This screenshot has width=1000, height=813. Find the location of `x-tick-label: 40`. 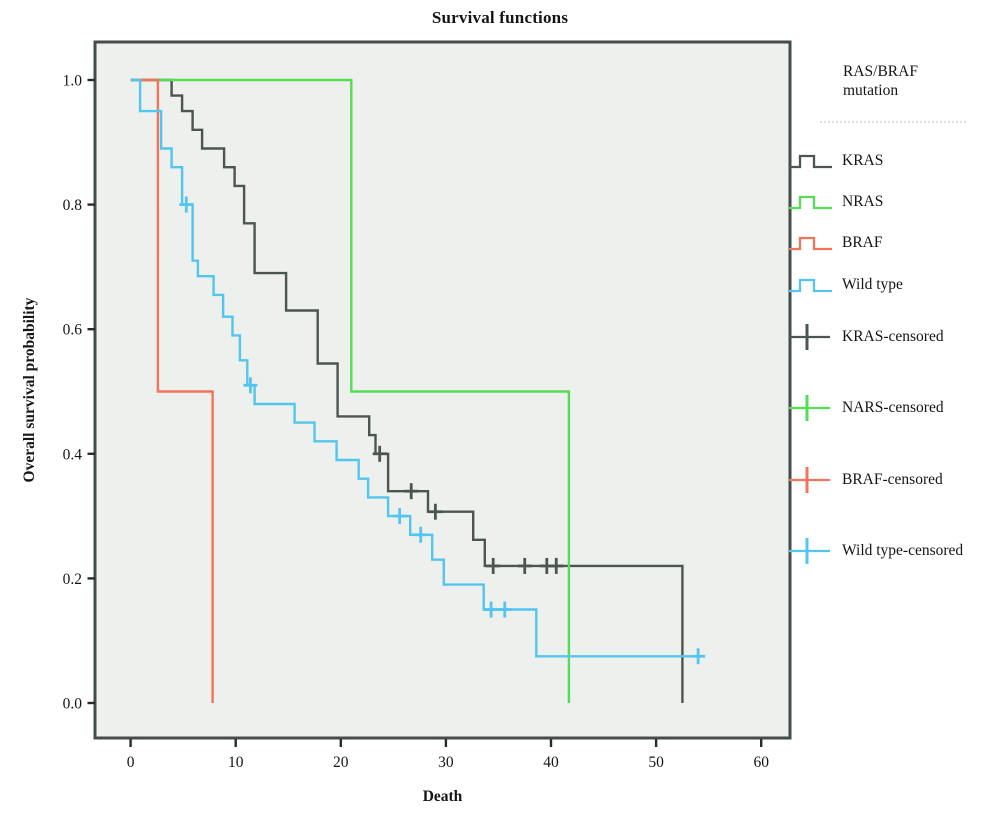

x-tick-label: 40 is located at coordinates (551, 762).